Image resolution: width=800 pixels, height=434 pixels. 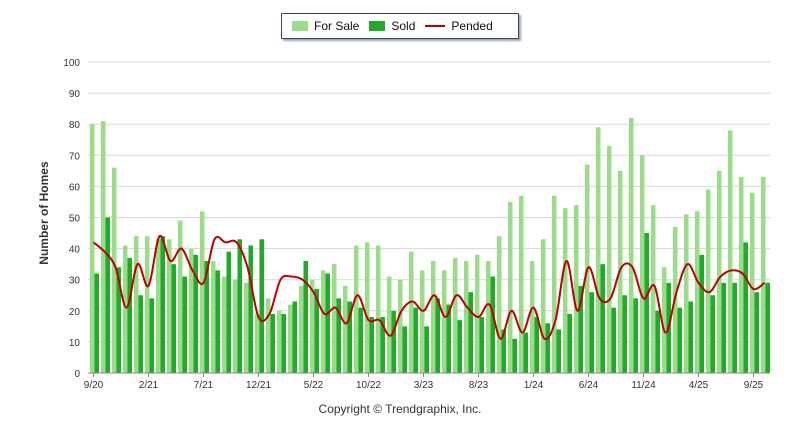 What do you see at coordinates (337, 26) in the screenshot?
I see `legend-label-for-sale: For Sale` at bounding box center [337, 26].